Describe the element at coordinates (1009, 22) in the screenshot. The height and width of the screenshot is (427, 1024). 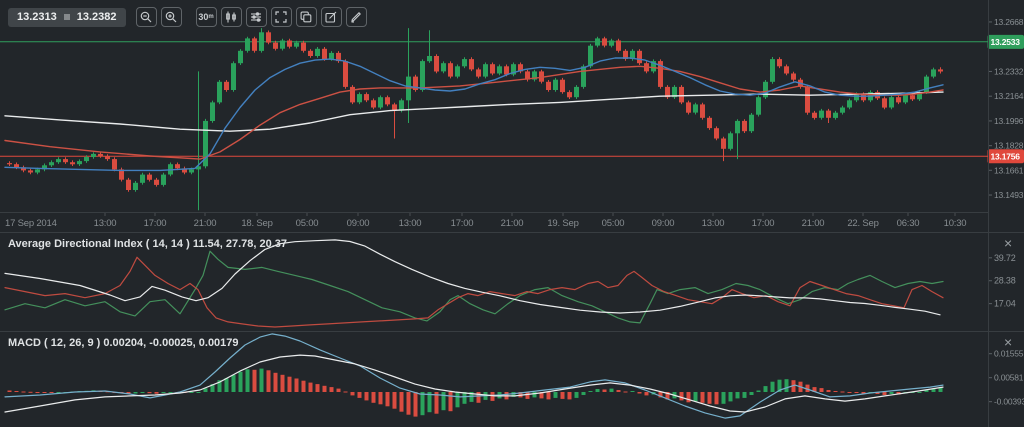
I see `svg-text: 13.2668` at that location.